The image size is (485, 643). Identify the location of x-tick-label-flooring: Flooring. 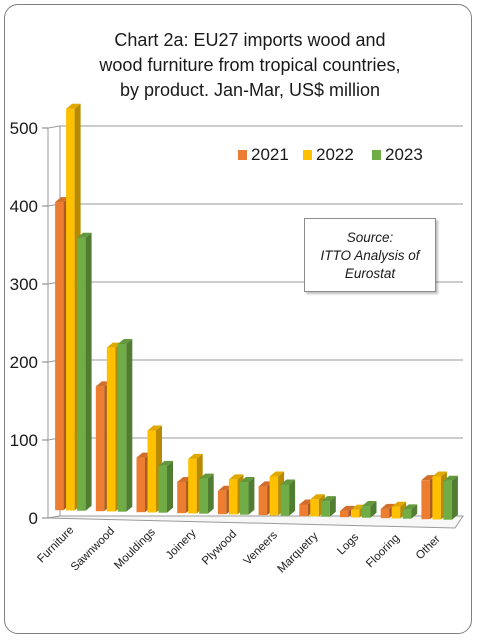
(383, 551).